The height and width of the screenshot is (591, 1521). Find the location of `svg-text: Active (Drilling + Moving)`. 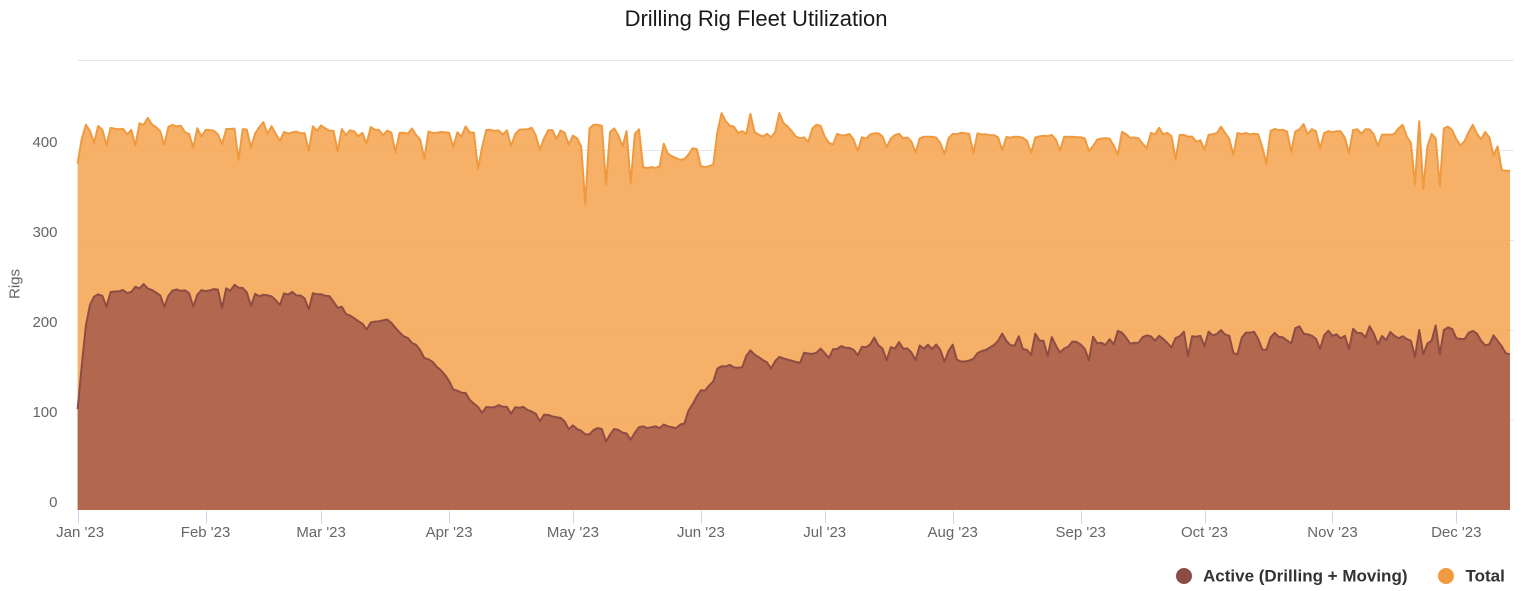

svg-text: Active (Drilling + Moving) is located at coordinates (1305, 576).